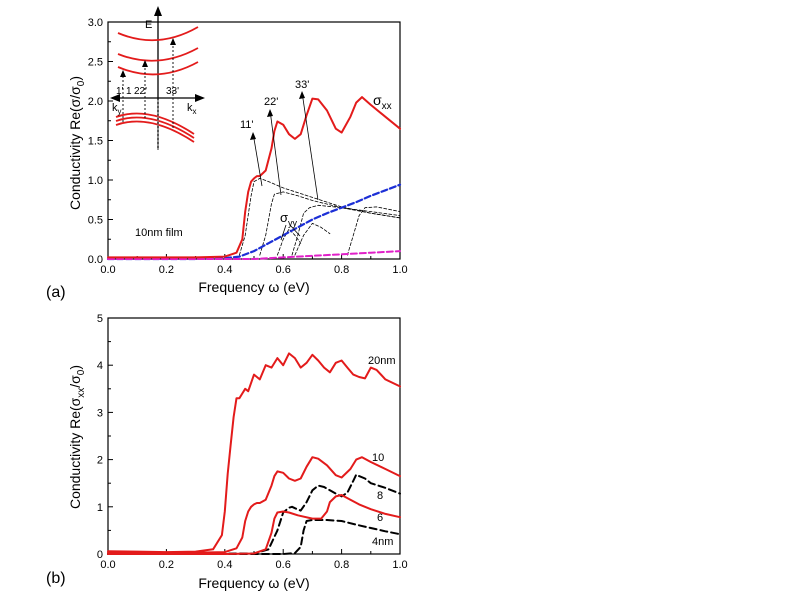  Describe the element at coordinates (289, 219) in the screenshot. I see `sigma-yy-label: σyy` at that location.